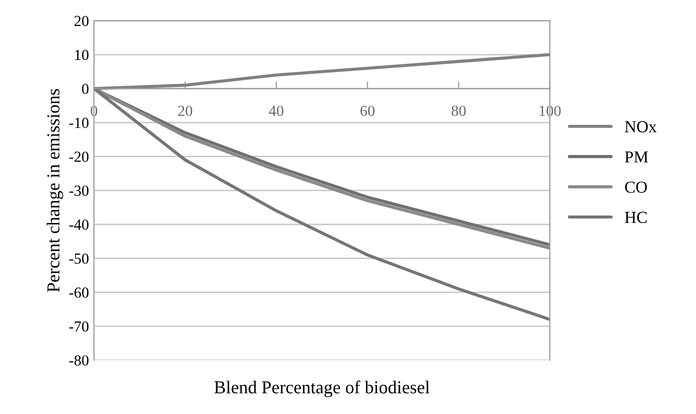 The height and width of the screenshot is (414, 696). Describe the element at coordinates (79, 360) in the screenshot. I see `y-tick-label: -80` at that location.